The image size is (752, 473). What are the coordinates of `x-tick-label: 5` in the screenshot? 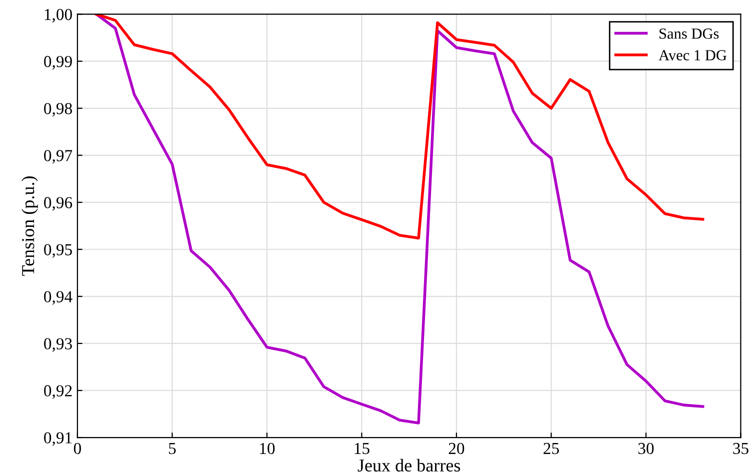 It's located at (172, 448).